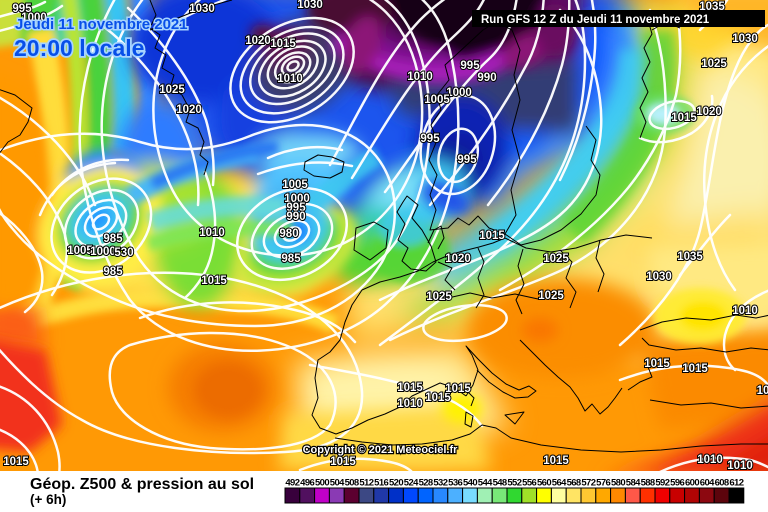  What do you see at coordinates (544, 483) in the screenshot?
I see `svg-text: 560` at bounding box center [544, 483].